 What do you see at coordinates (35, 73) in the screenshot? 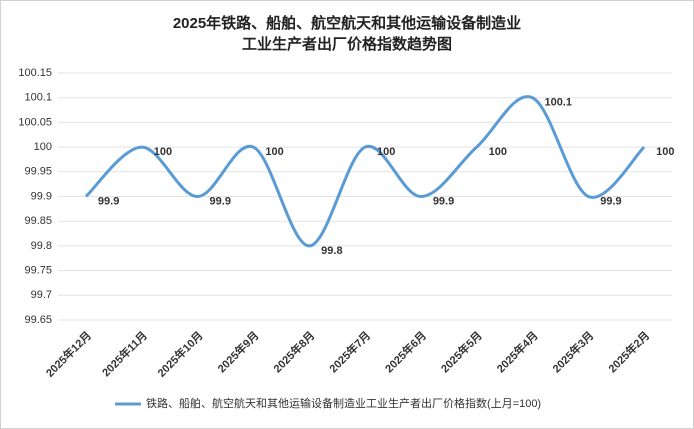
I see `y-tick-label: 100.15` at bounding box center [35, 73].